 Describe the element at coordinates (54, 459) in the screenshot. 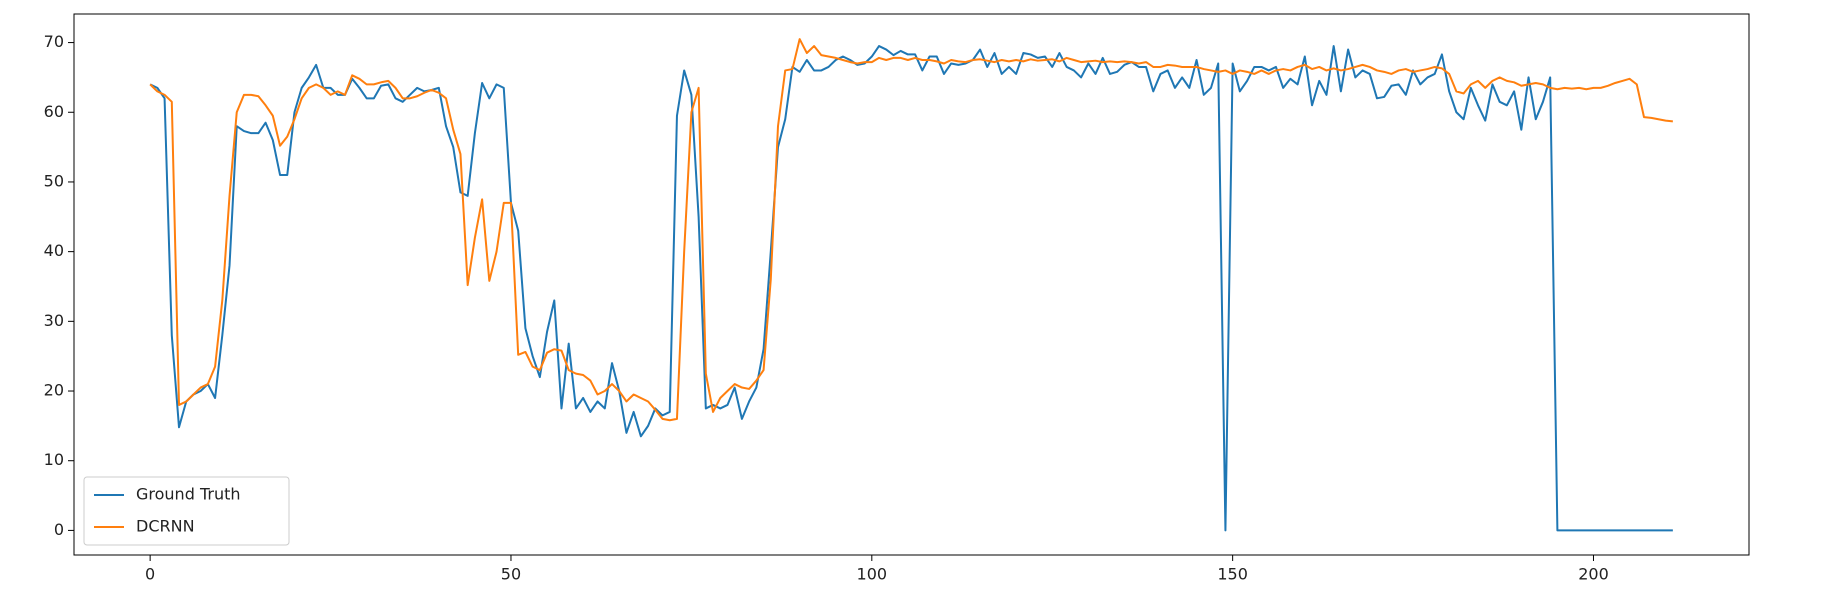

I see `y-tick-label: 10` at that location.